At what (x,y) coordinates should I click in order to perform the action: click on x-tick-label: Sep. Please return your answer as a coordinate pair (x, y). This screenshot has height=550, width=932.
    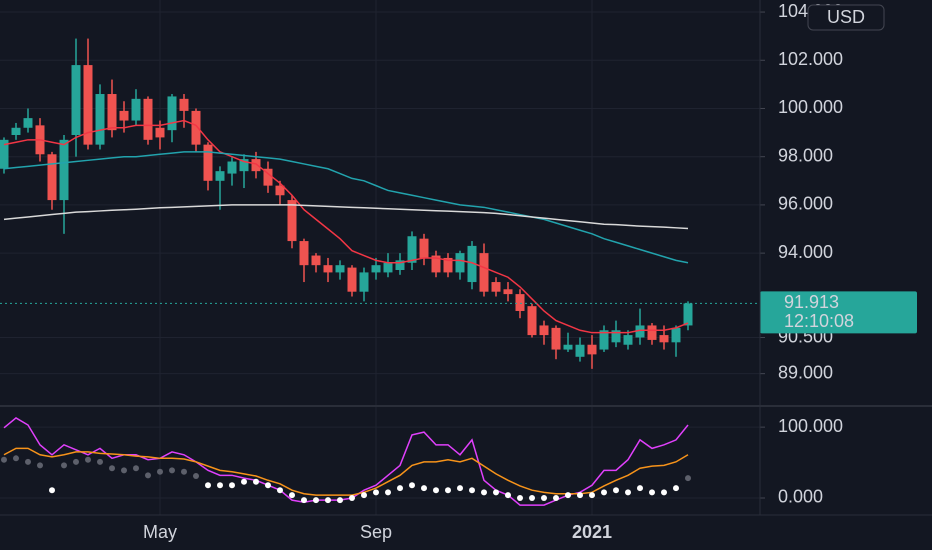
    Looking at the image, I should click on (376, 532).